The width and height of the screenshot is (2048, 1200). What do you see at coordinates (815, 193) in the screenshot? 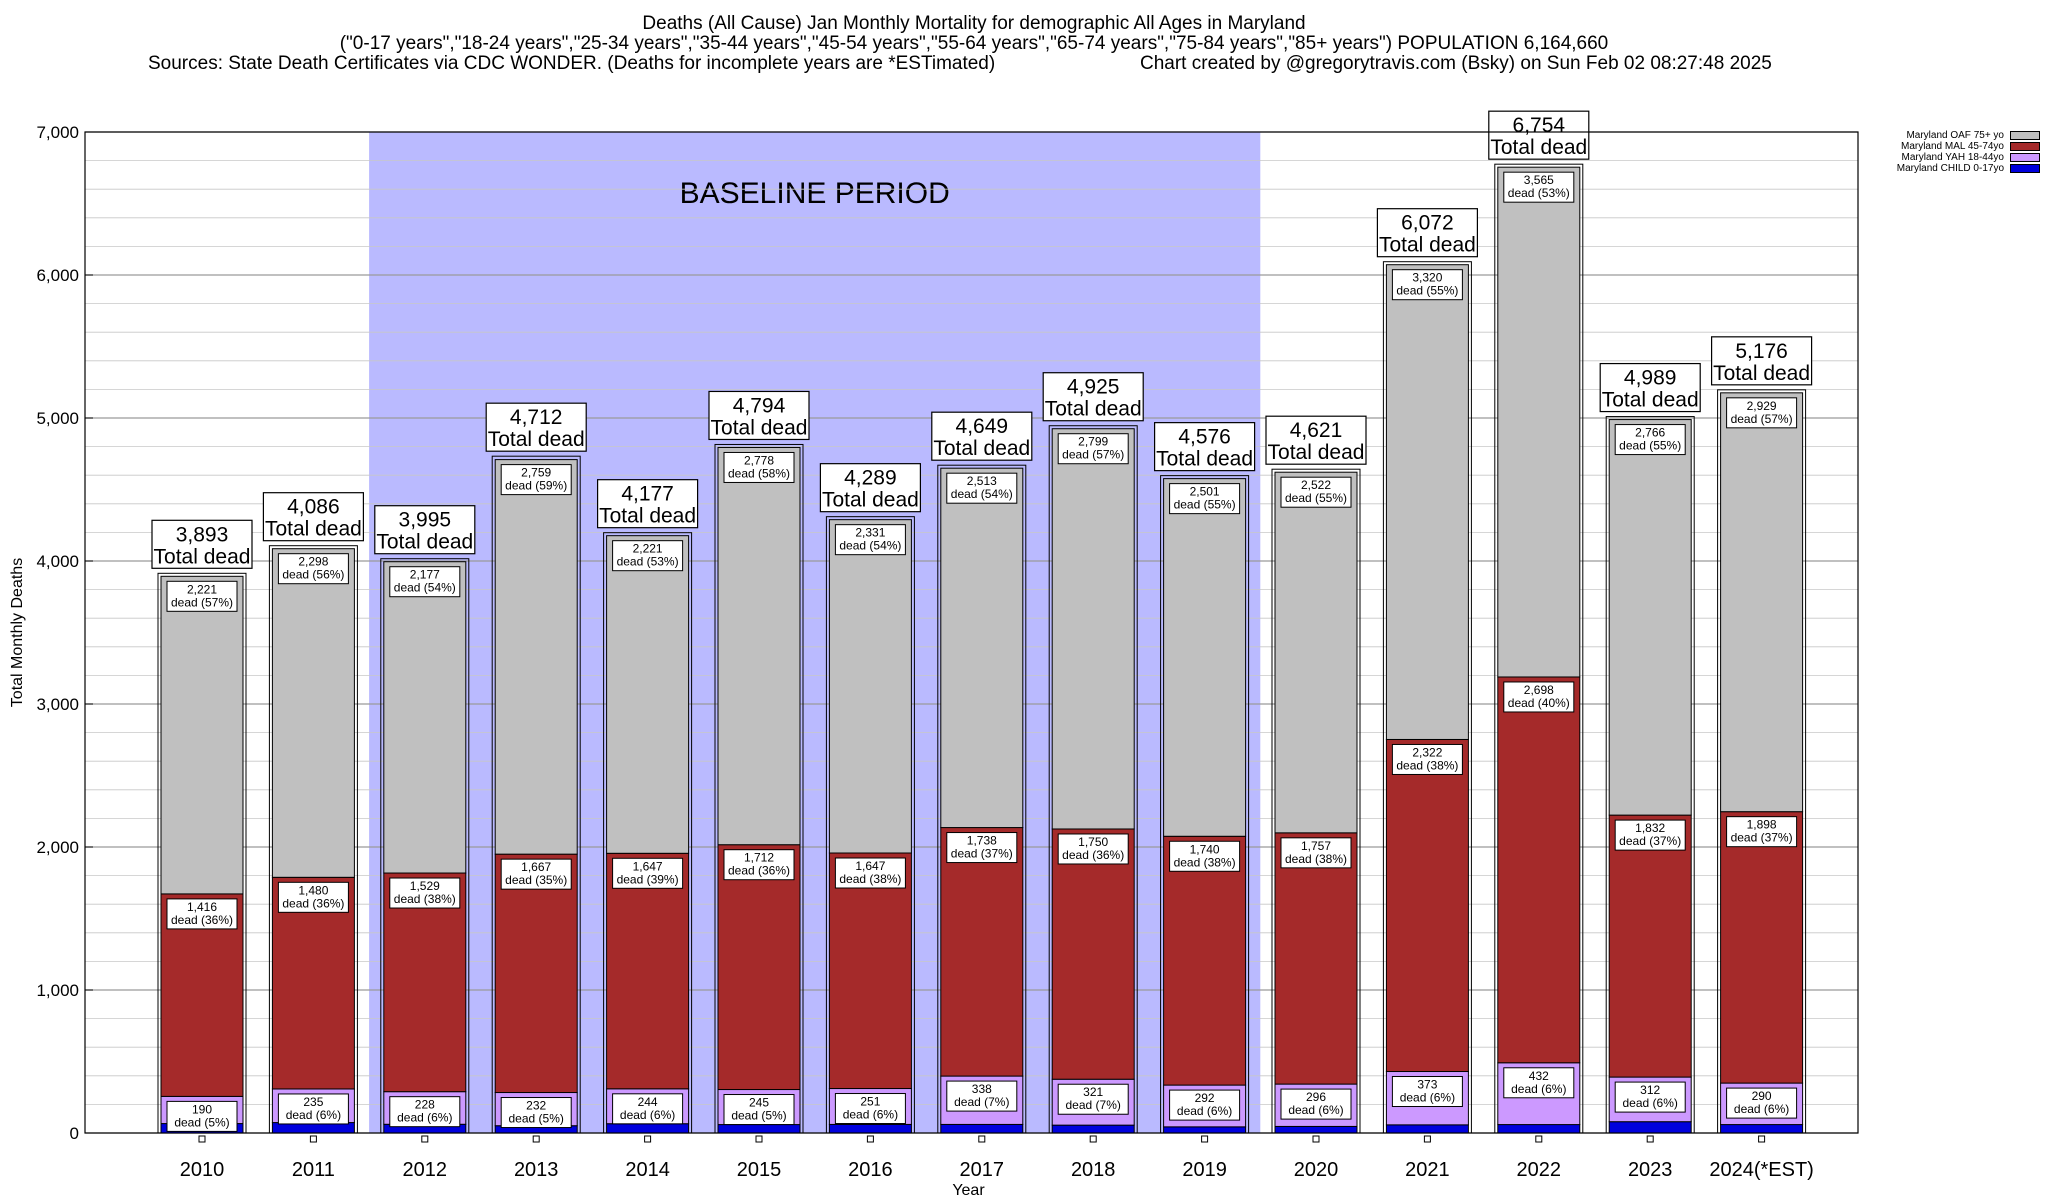
I see `baseline-period-label: BASELINE PERIOD` at bounding box center [815, 193].